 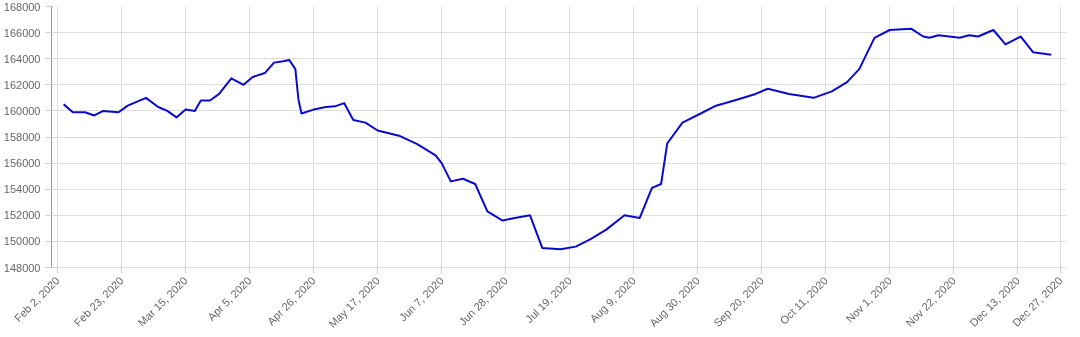 I want to click on y-tick-label: 152000, so click(x=22, y=215).